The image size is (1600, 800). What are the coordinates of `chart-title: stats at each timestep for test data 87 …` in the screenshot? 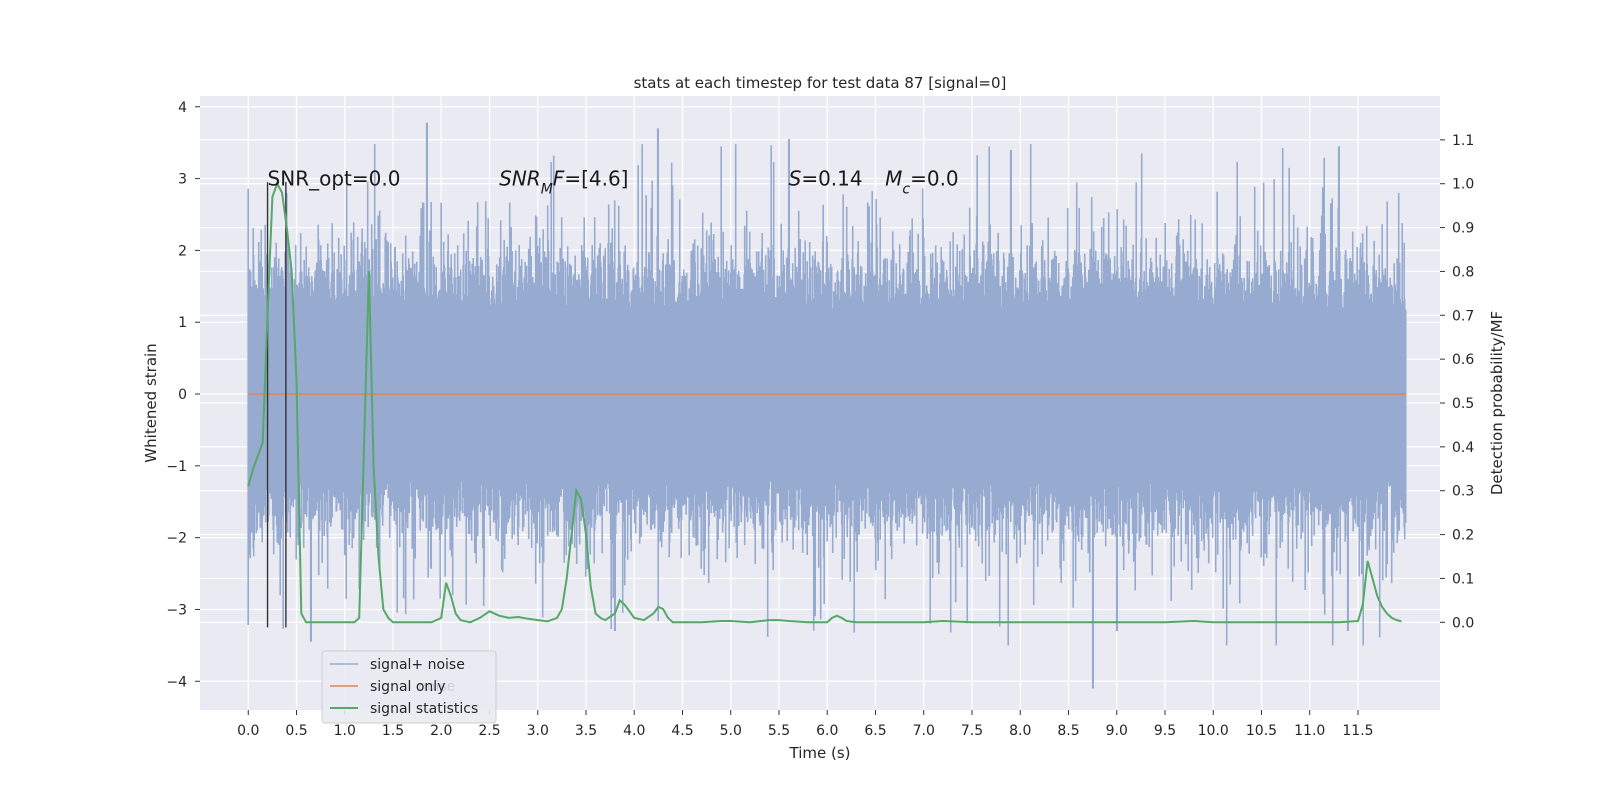 It's located at (820, 83).